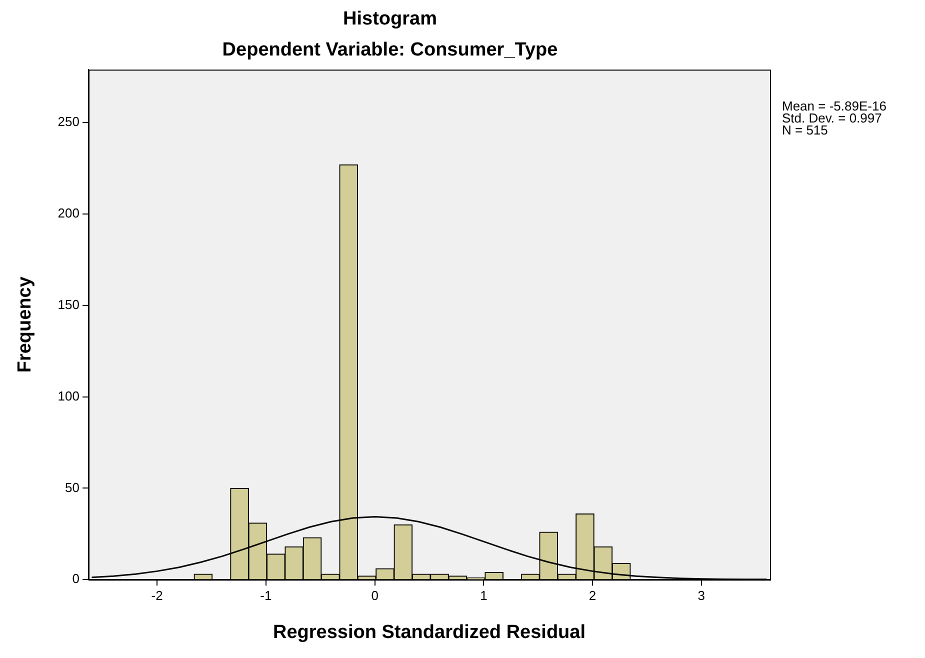  I want to click on x-tick-label: -2, so click(157, 595).